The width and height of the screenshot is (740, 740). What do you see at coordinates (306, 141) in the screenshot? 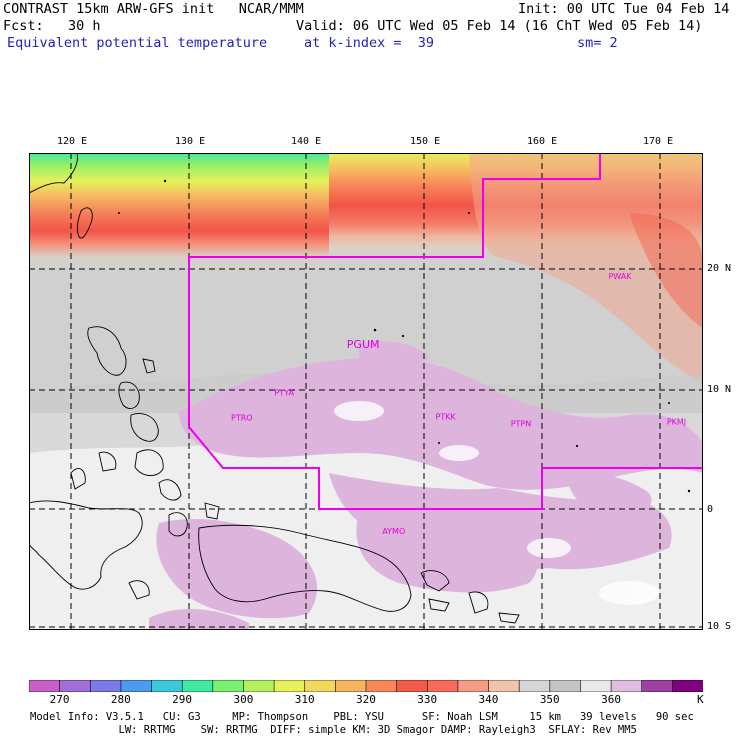
I see `lon-label: 140 E` at bounding box center [306, 141].